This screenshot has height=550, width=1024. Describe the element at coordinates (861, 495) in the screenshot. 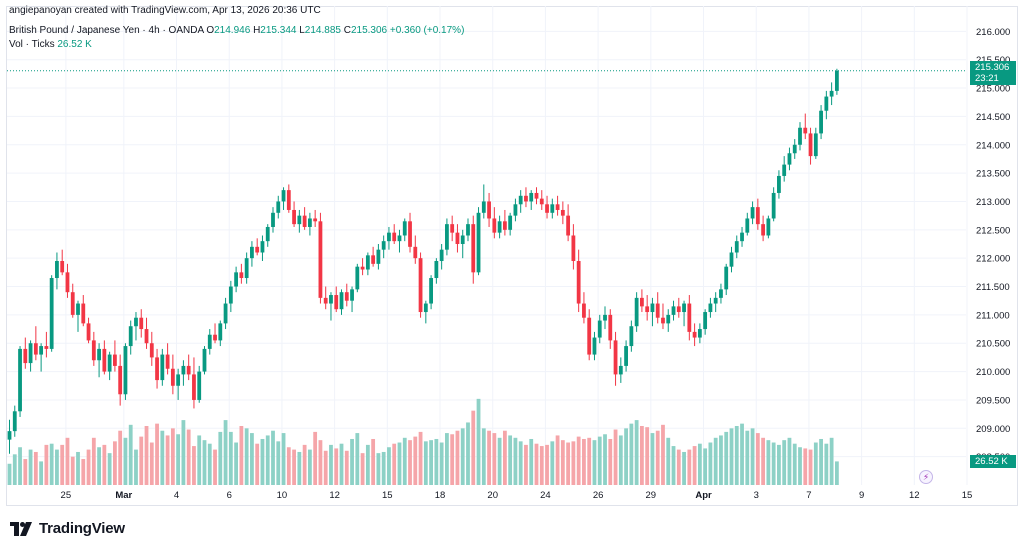

I see `x-tick-label: 9` at that location.